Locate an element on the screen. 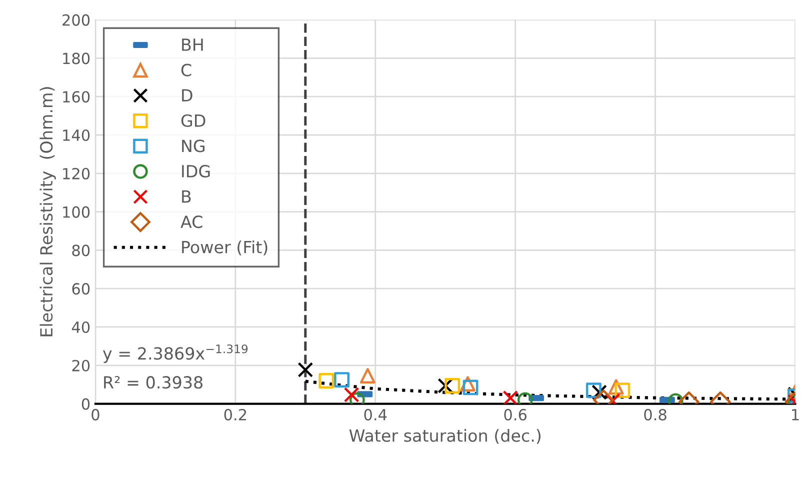  y-tick-label: 0 is located at coordinates (86, 404).